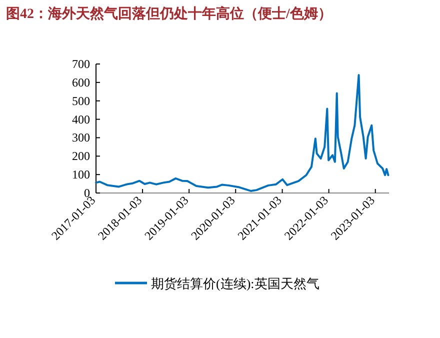  I want to click on y-tick-label: 700, so click(81, 64).